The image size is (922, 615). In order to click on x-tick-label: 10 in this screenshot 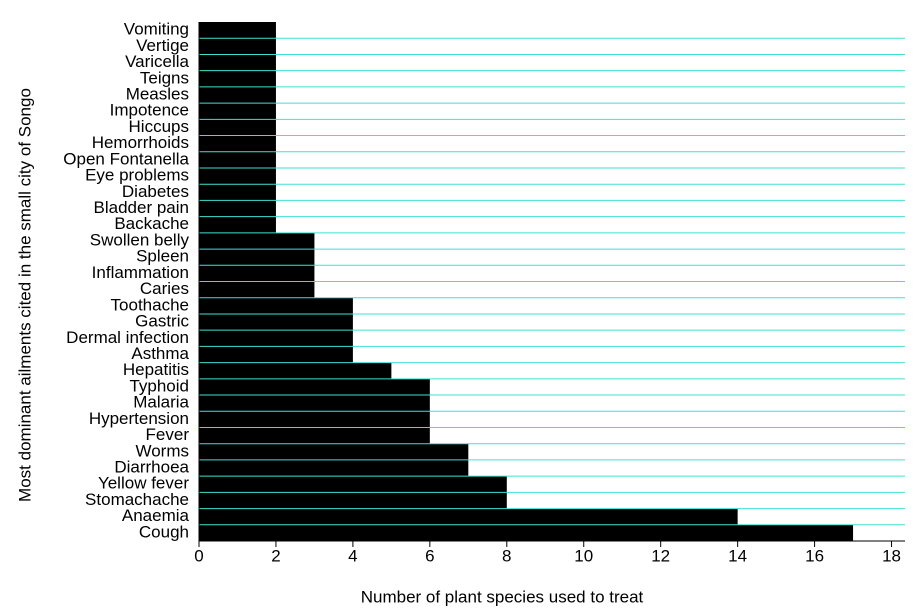, I will do `click(583, 555)`.